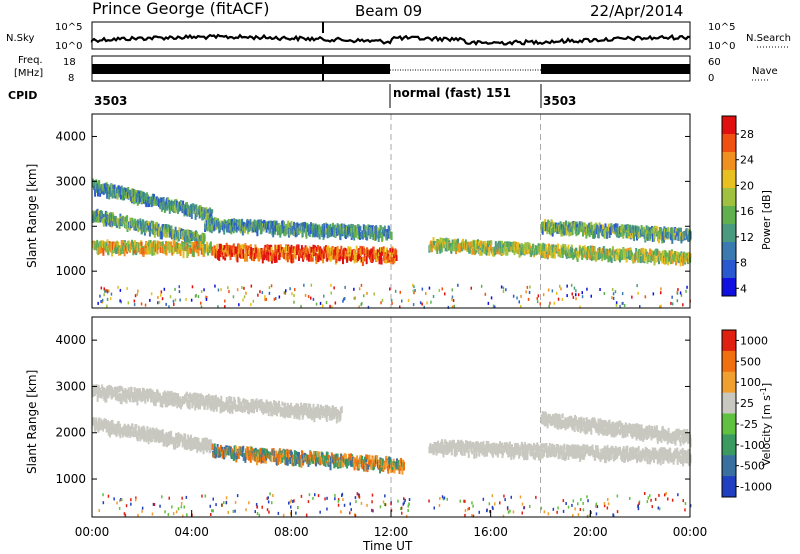 Image resolution: width=800 pixels, height=554 pixels. Describe the element at coordinates (70, 226) in the screenshot. I see `y-tick-label: 2000` at that location.